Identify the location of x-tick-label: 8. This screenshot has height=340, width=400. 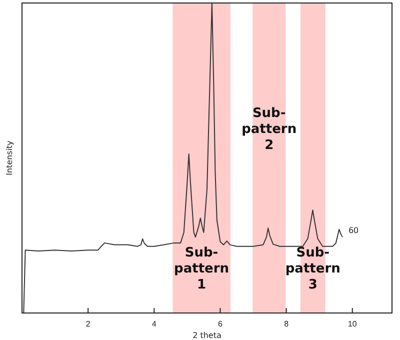
(287, 324).